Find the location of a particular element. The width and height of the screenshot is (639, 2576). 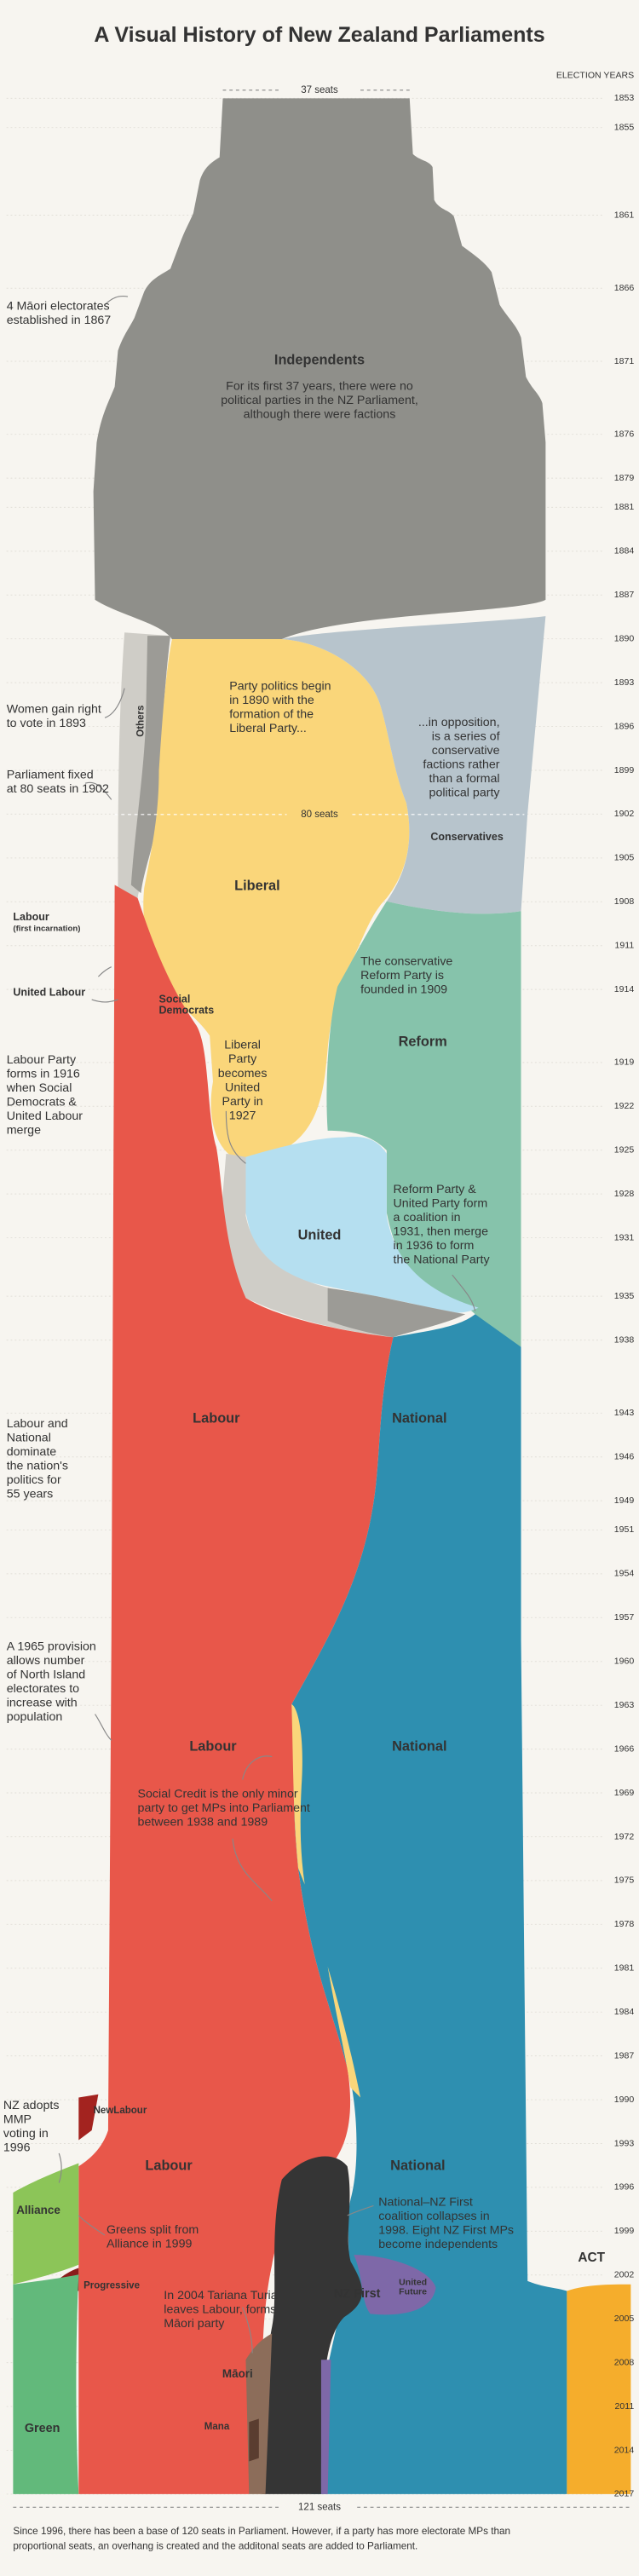

y-tick-label: 1871 is located at coordinates (624, 361).